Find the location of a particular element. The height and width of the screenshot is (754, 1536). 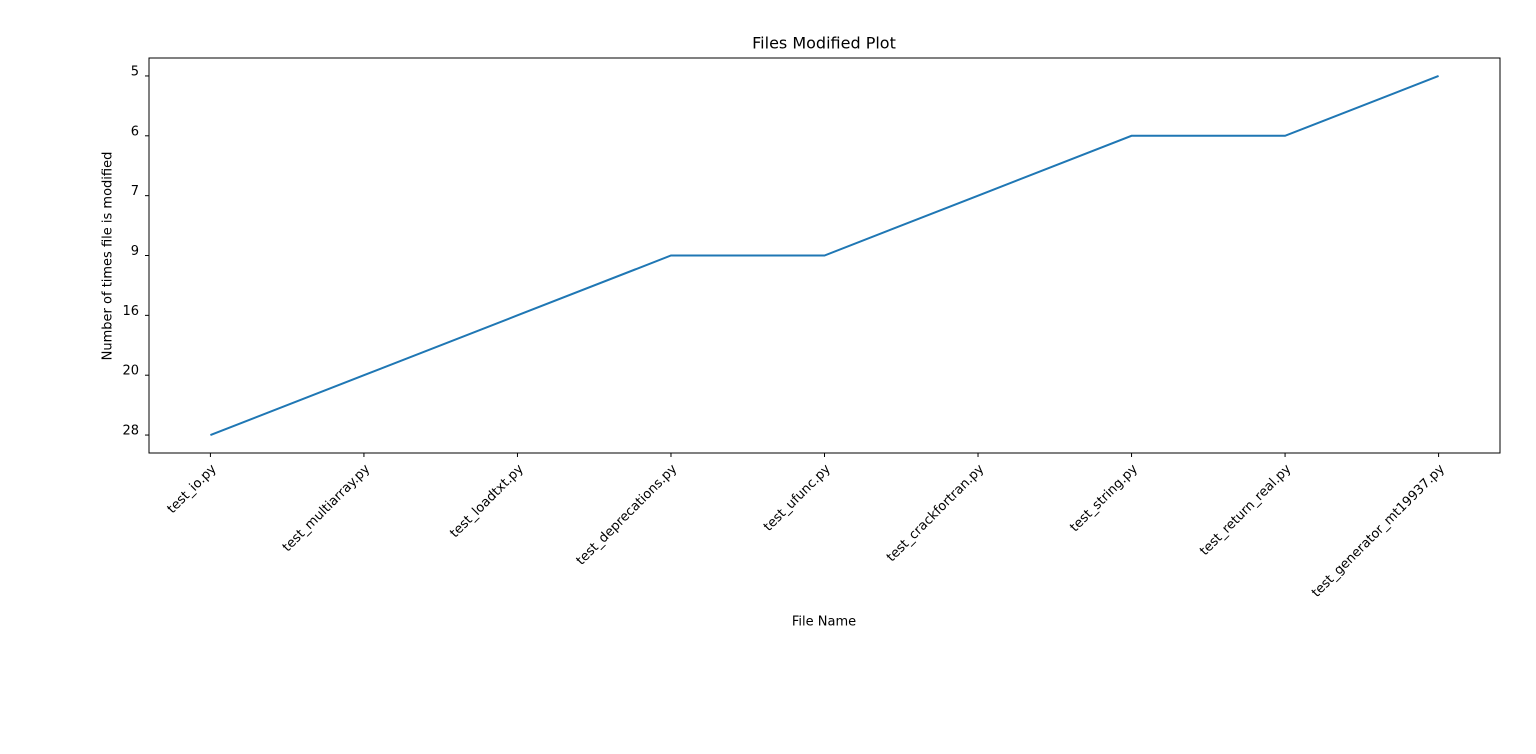

y-tick-label: 5 is located at coordinates (135, 71).